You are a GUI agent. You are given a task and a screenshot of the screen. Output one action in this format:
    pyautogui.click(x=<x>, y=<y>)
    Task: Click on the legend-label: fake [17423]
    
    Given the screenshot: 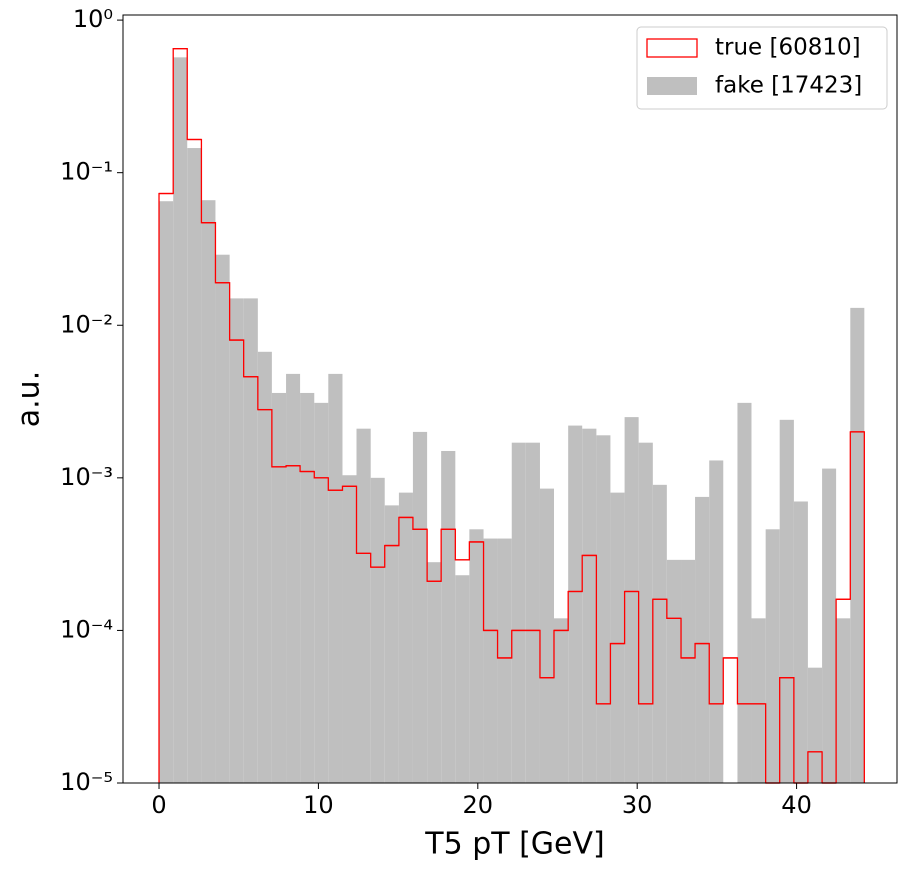 What is the action you would take?
    pyautogui.click(x=788, y=86)
    